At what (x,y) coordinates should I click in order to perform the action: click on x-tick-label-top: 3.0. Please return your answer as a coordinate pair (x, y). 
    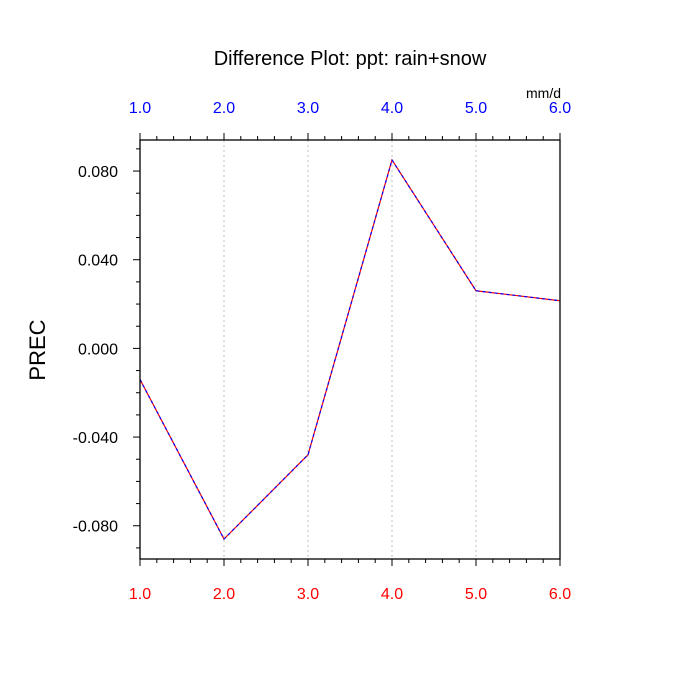
    Looking at the image, I should click on (308, 108).